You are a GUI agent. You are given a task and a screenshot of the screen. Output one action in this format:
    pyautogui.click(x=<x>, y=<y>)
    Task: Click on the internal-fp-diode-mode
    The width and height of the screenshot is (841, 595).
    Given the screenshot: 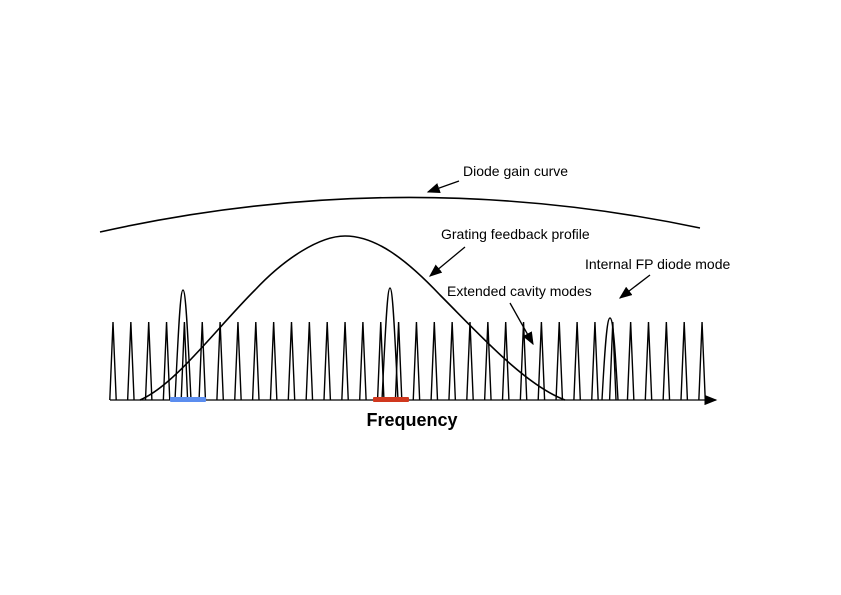 What is the action you would take?
    pyautogui.click(x=610, y=359)
    